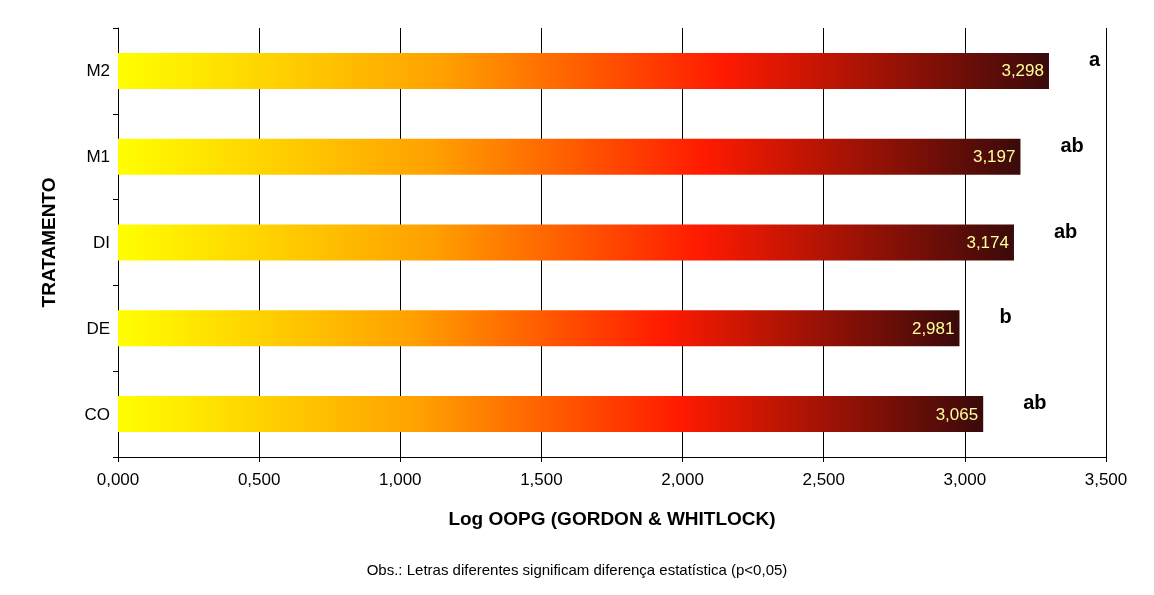 The width and height of the screenshot is (1154, 595). I want to click on x-tick-label: 1,000, so click(400, 479).